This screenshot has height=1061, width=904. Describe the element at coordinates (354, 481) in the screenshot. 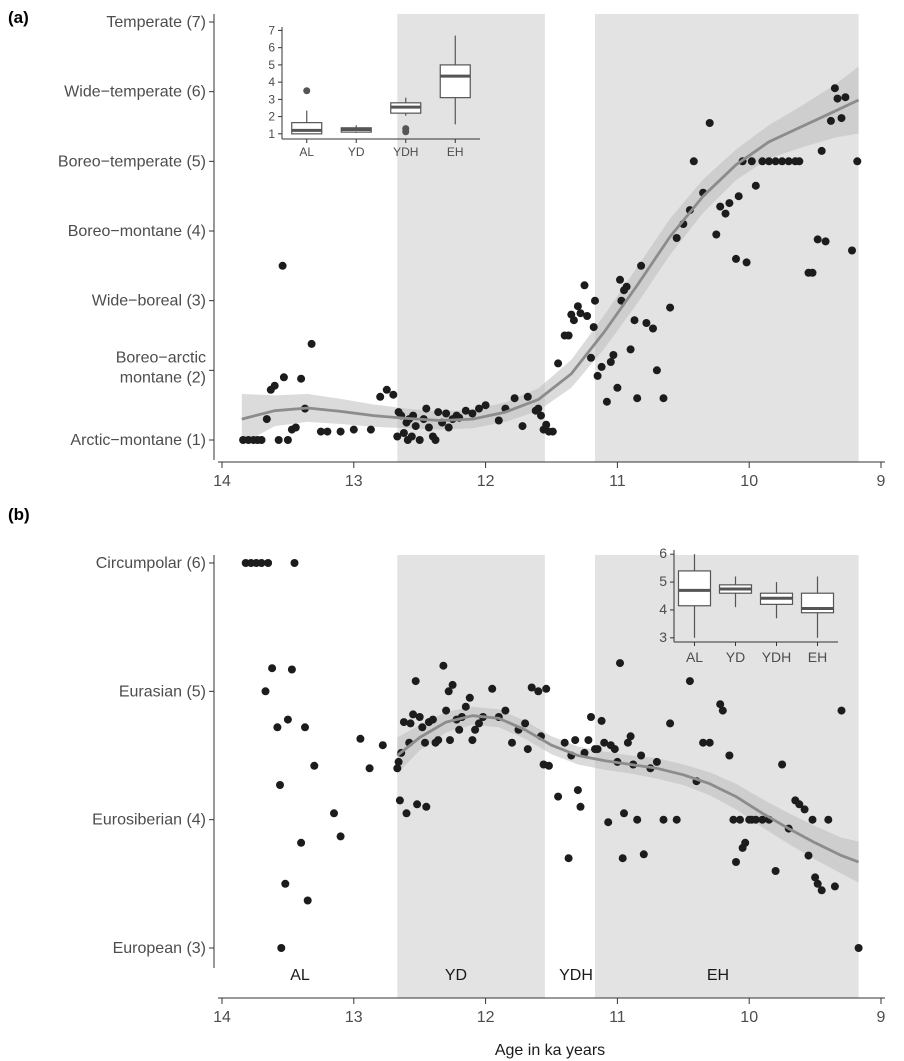

I see `x-tick-label: 13` at that location.